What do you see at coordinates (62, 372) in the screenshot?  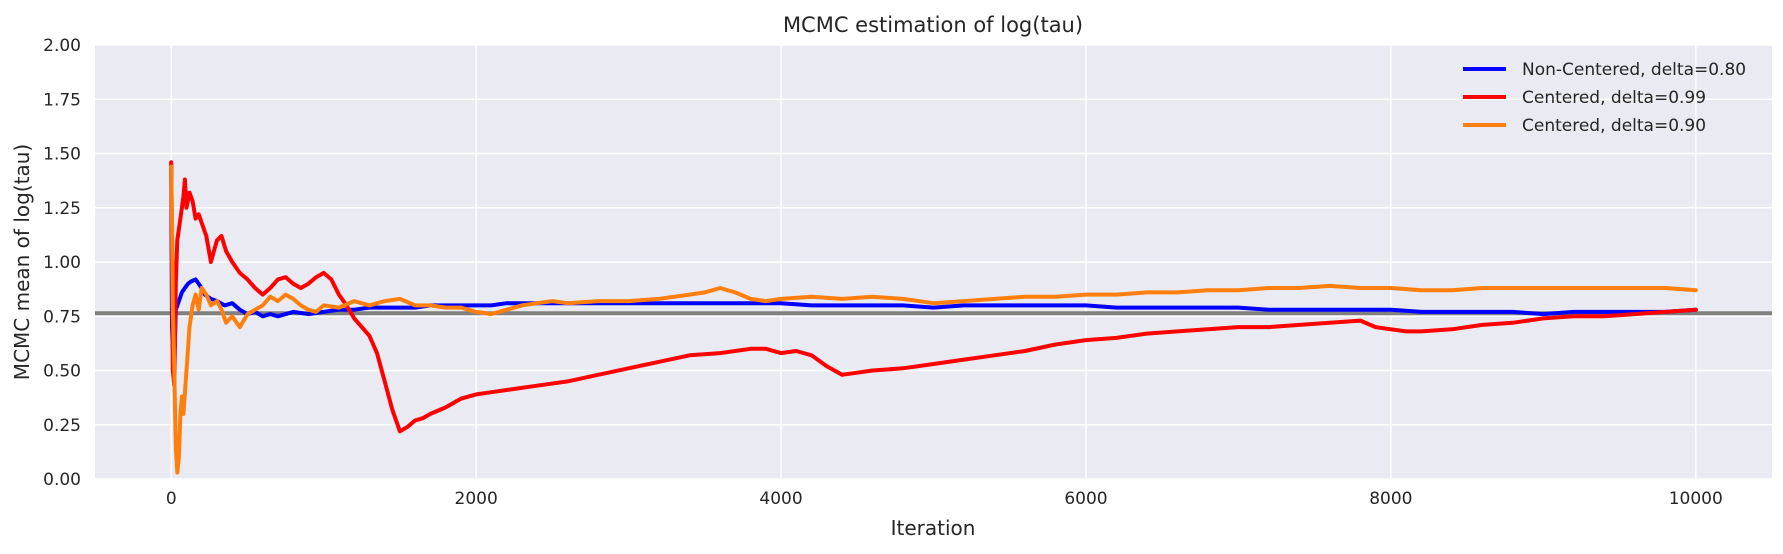 I see `y-tick-label: 0.50` at bounding box center [62, 372].